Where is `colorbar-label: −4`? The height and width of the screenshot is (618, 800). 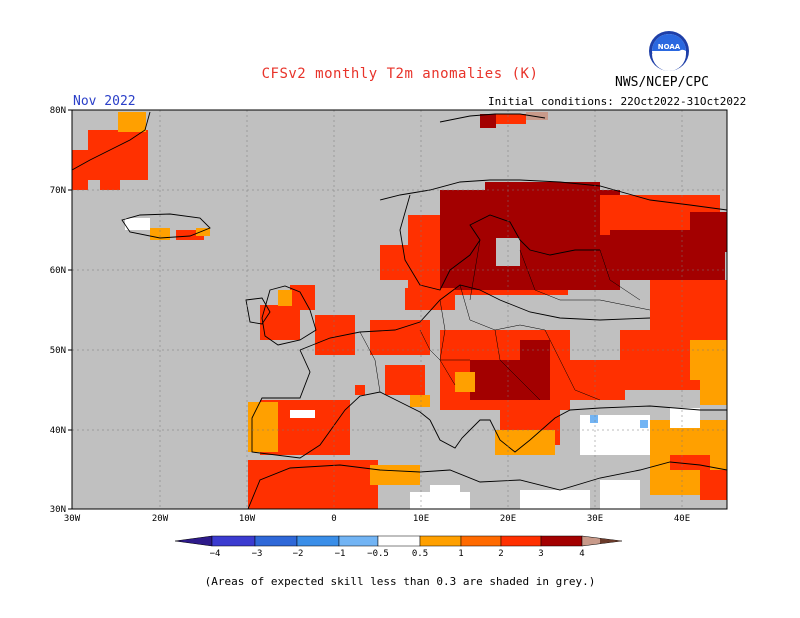 colorbar-label: −4 is located at coordinates (215, 554).